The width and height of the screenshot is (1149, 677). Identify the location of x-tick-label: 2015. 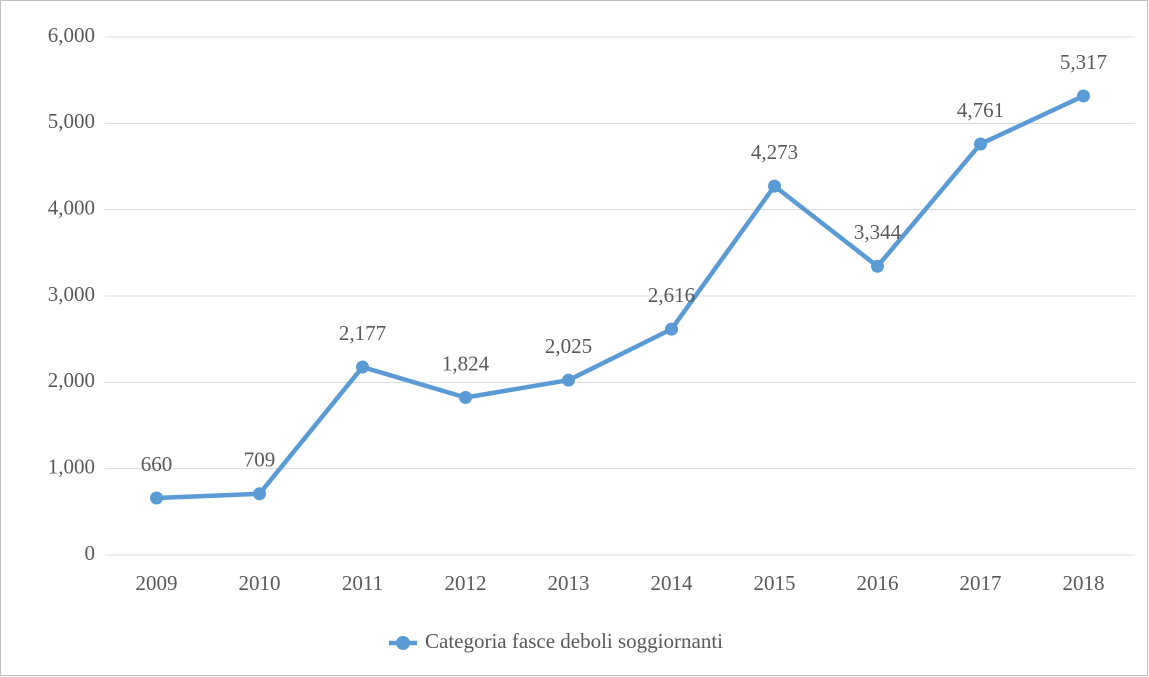
(775, 583).